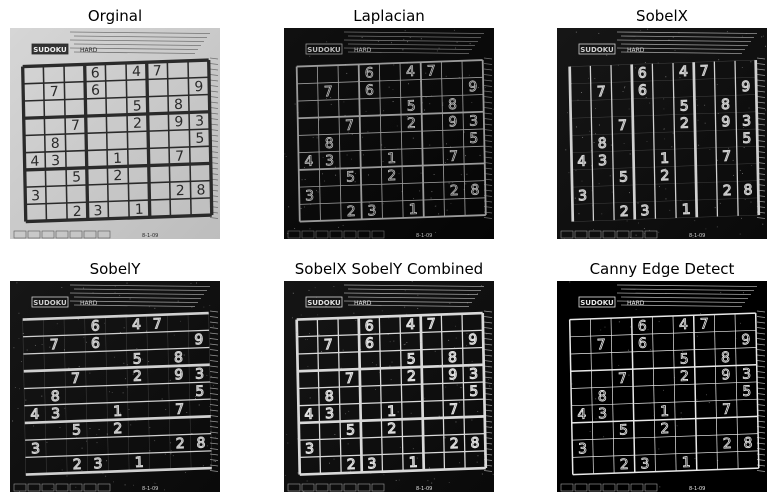 The width and height of the screenshot is (775, 502). Describe the element at coordinates (115, 269) in the screenshot. I see `panel-title: SobelY` at that location.